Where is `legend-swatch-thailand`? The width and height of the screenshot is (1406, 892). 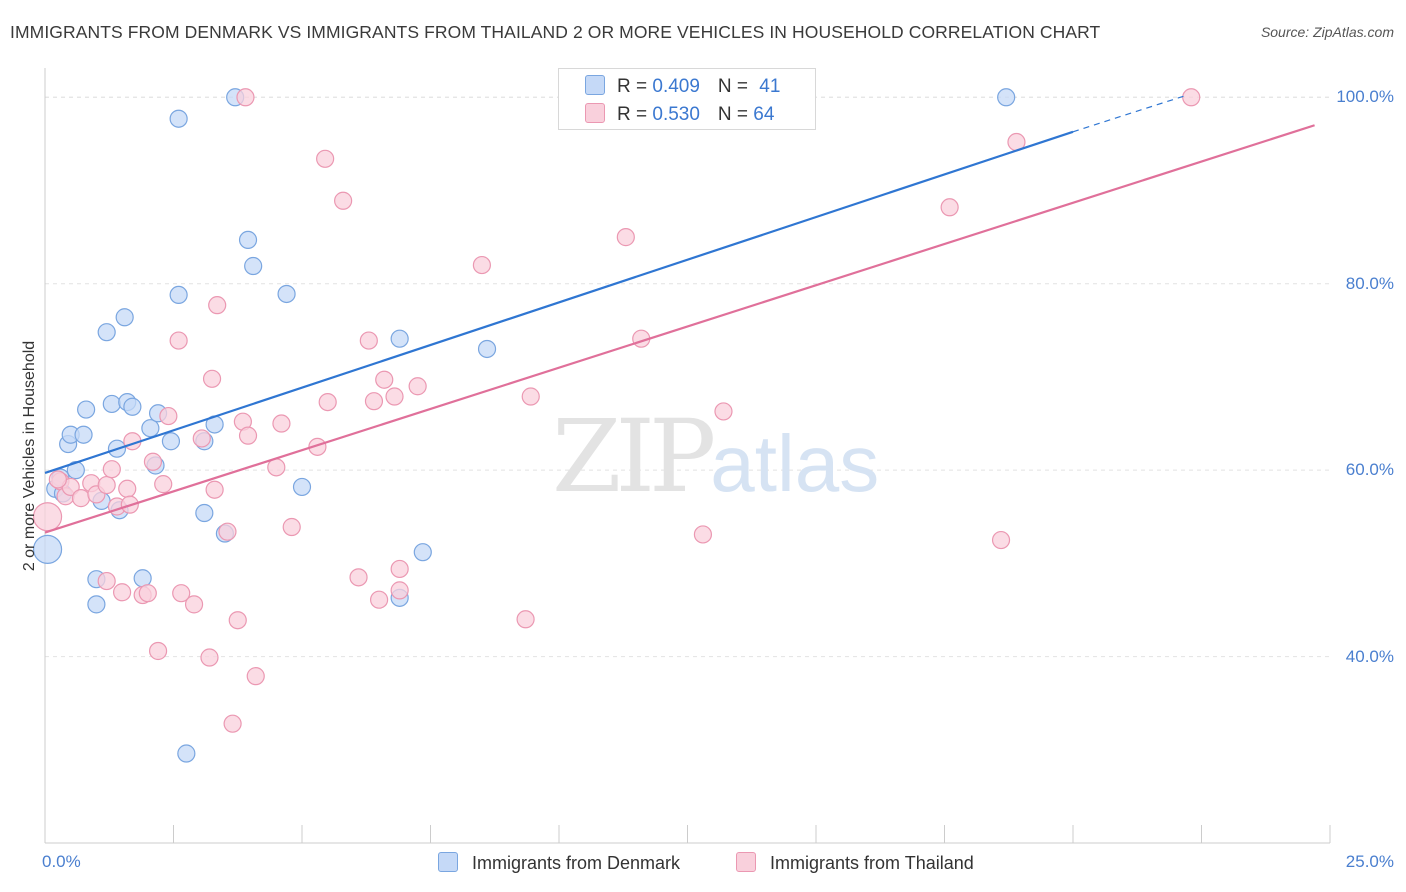
legend-swatch-thailand is located at coordinates (595, 113).